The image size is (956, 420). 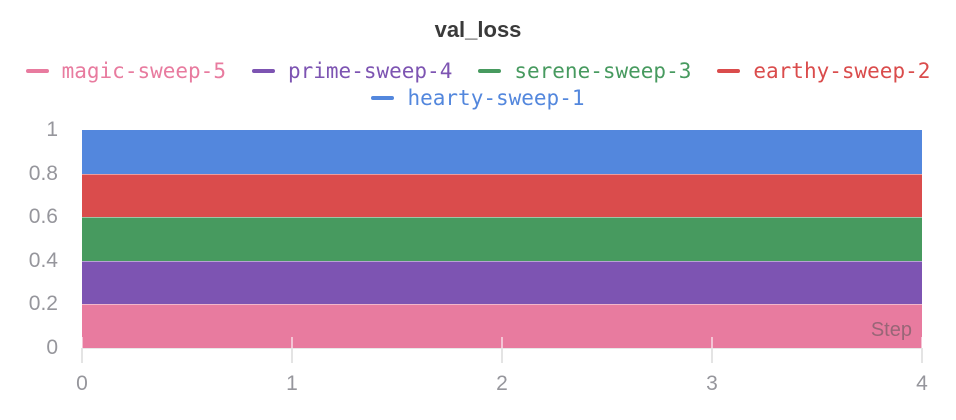 I want to click on x-axis-labels: 0 1 2 3 4, so click(x=502, y=386).